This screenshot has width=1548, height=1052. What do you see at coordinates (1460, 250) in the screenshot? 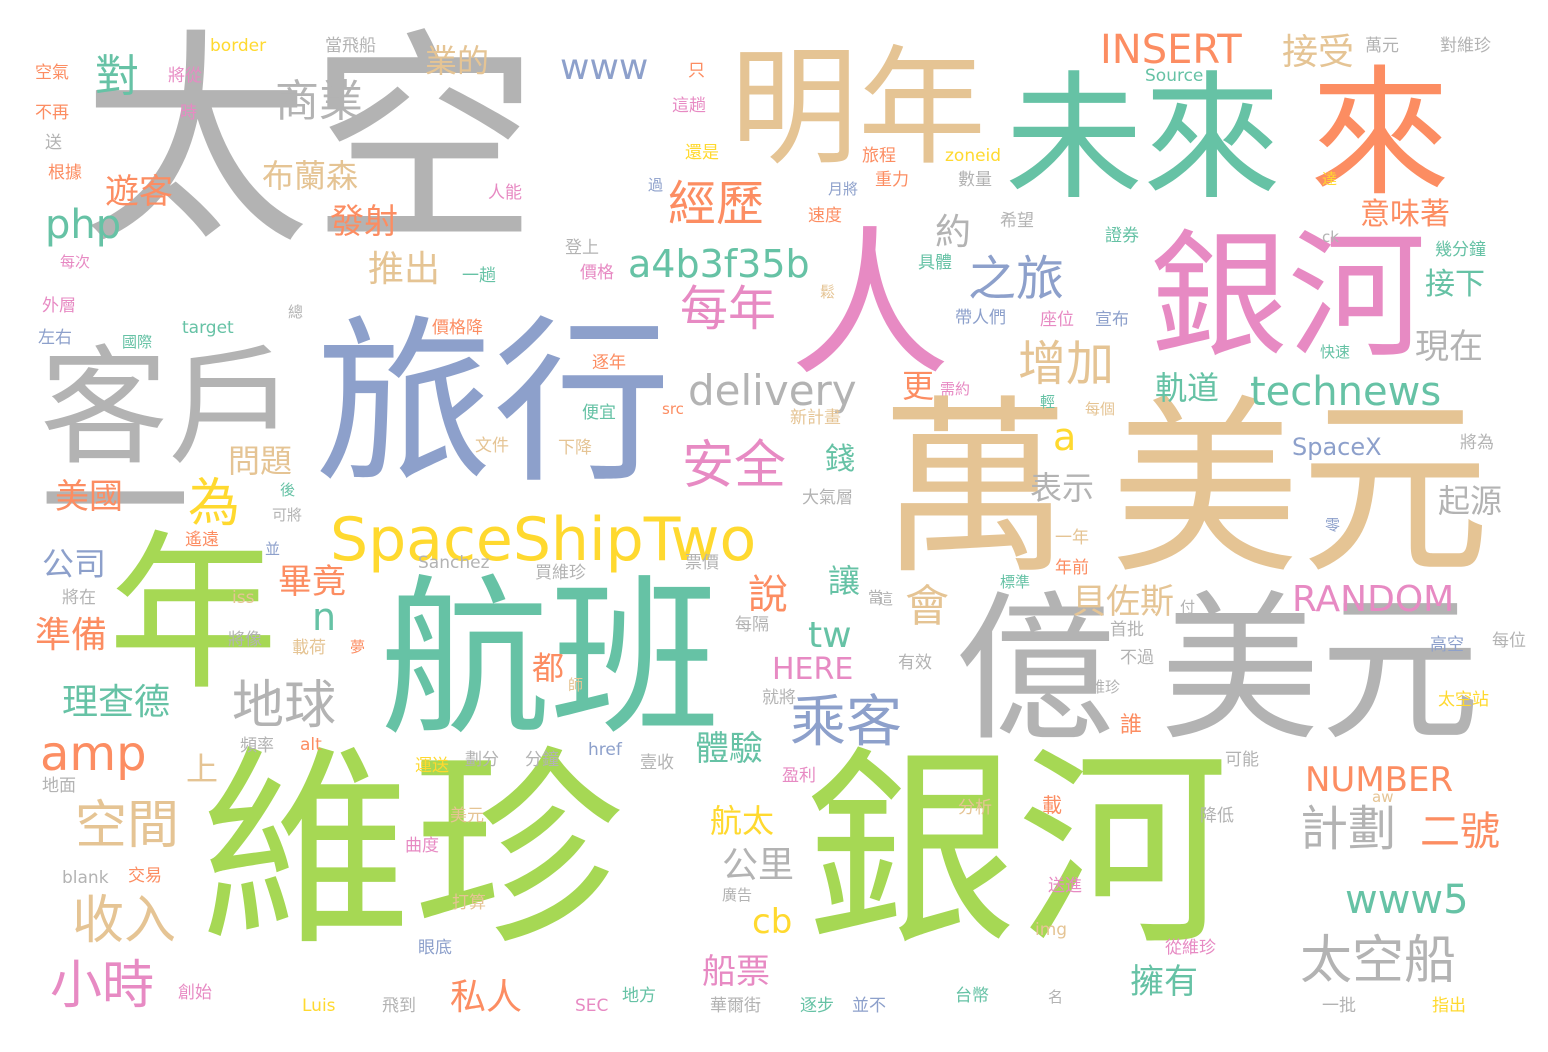
I see `word-jifenzhong: 幾分鐘` at bounding box center [1460, 250].